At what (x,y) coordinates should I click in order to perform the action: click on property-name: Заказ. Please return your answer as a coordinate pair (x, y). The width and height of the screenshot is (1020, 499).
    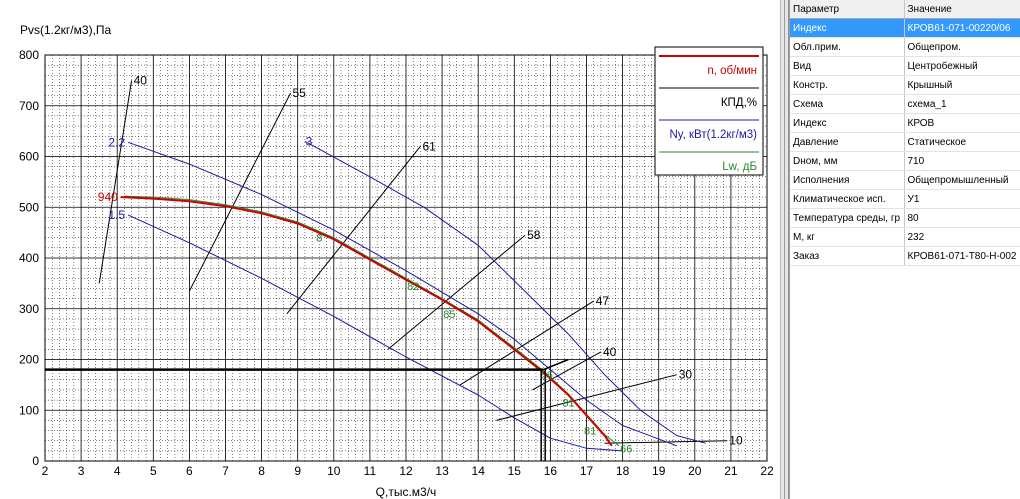
    Looking at the image, I should click on (847, 256).